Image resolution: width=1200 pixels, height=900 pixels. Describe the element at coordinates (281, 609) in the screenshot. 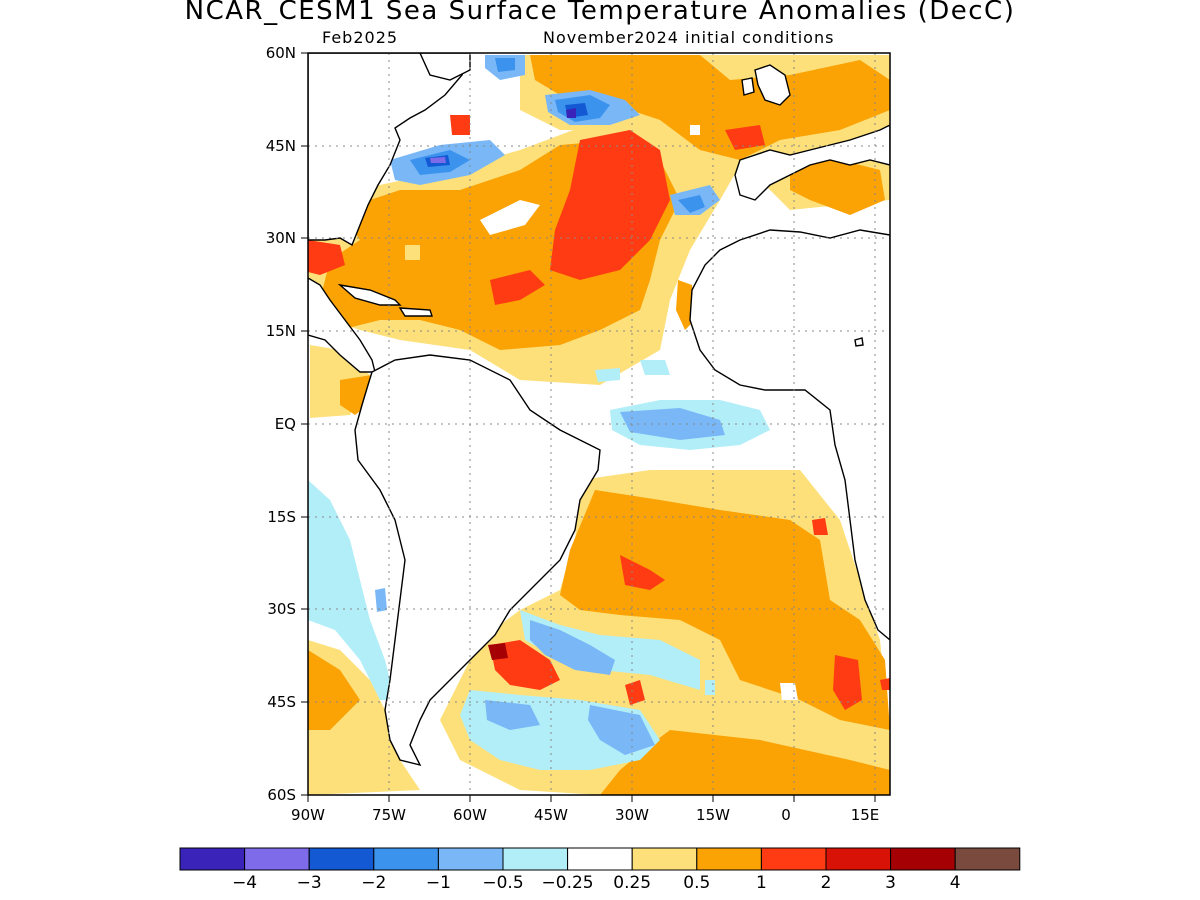

I see `lat-tick-label: 30S` at that location.